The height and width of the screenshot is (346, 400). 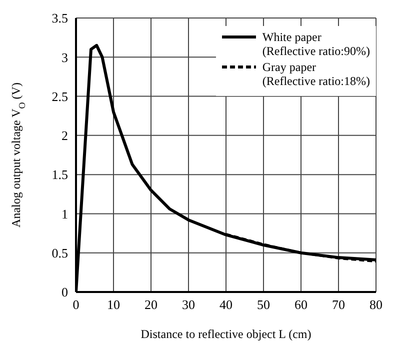 I want to click on x-tick-label: 80, so click(x=376, y=304).